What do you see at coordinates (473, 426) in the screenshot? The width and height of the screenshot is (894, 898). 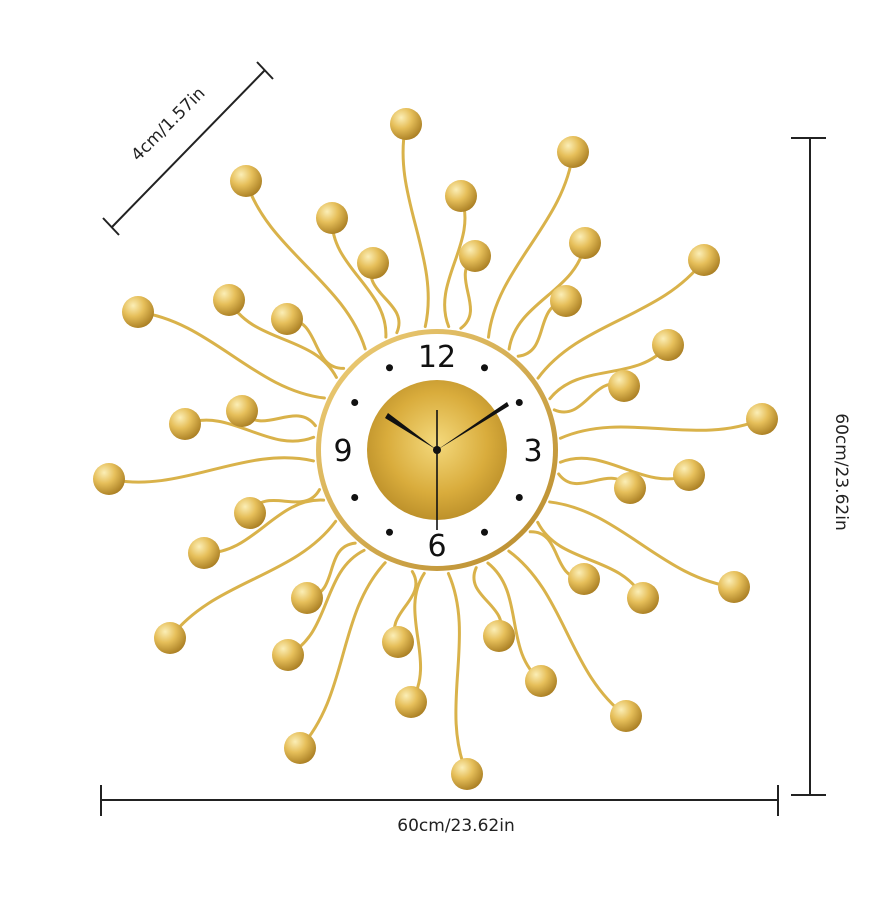 I see `minute-hand` at bounding box center [473, 426].